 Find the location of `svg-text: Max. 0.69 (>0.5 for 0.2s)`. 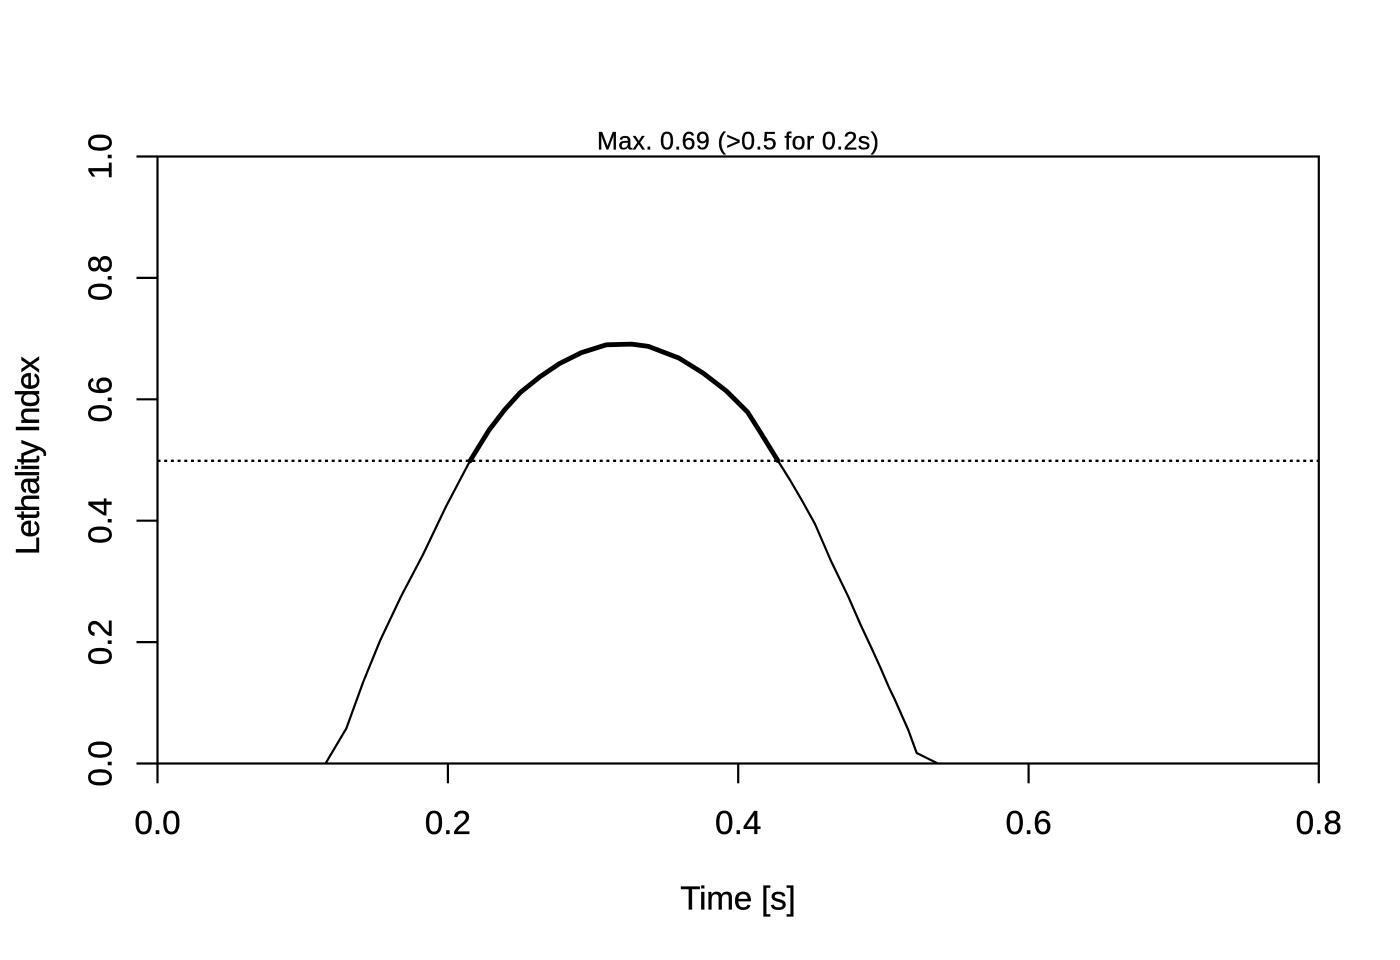

svg-text: Max. 0.69 (>0.5 for 0.2s) is located at coordinates (738, 142).